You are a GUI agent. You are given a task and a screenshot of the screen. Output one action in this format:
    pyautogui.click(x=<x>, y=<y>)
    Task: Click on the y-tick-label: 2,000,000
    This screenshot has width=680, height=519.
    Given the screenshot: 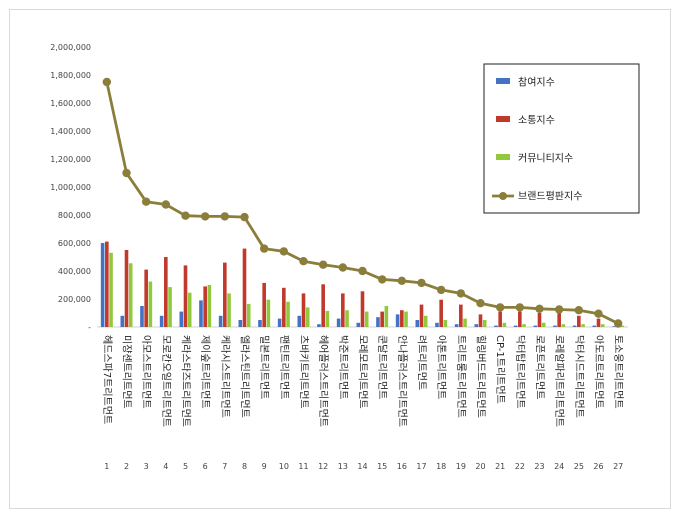 What is the action you would take?
    pyautogui.click(x=70, y=47)
    